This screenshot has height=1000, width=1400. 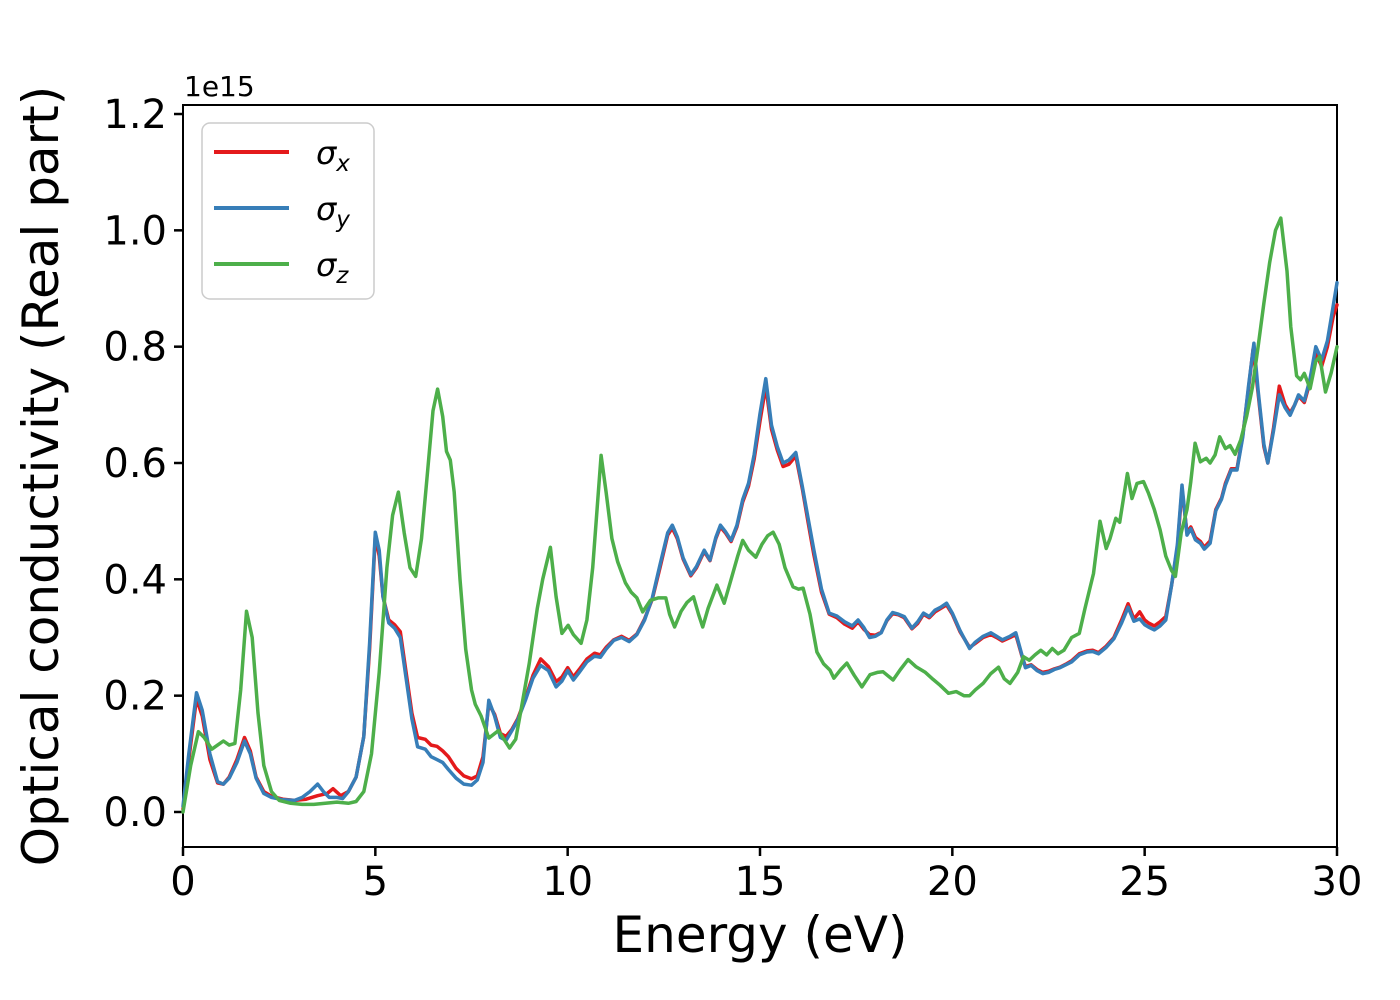 I want to click on y-tick-label: 0.0, so click(x=135, y=813).